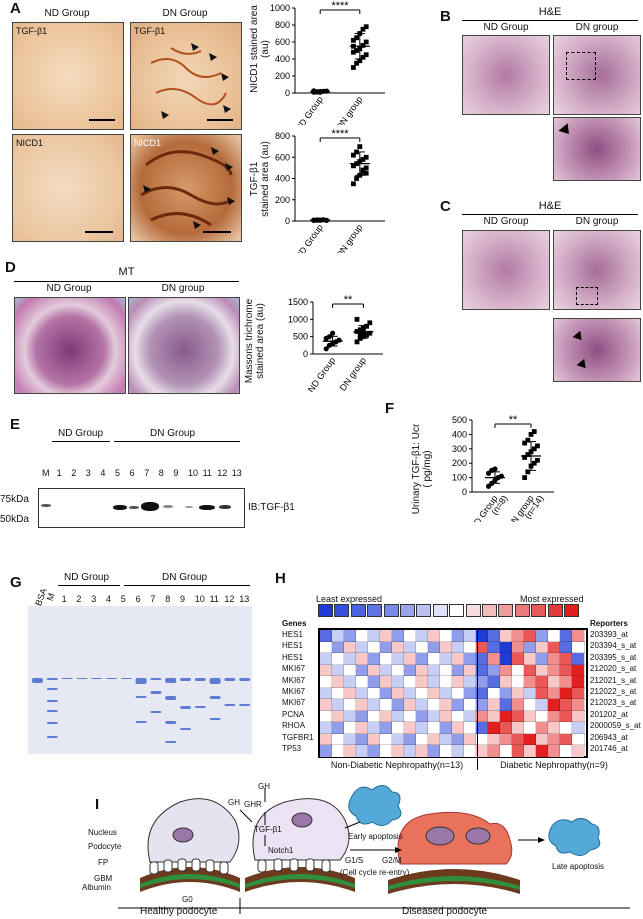 The image size is (643, 919). I want to click on y-tick-label: 400, so click(282, 59).